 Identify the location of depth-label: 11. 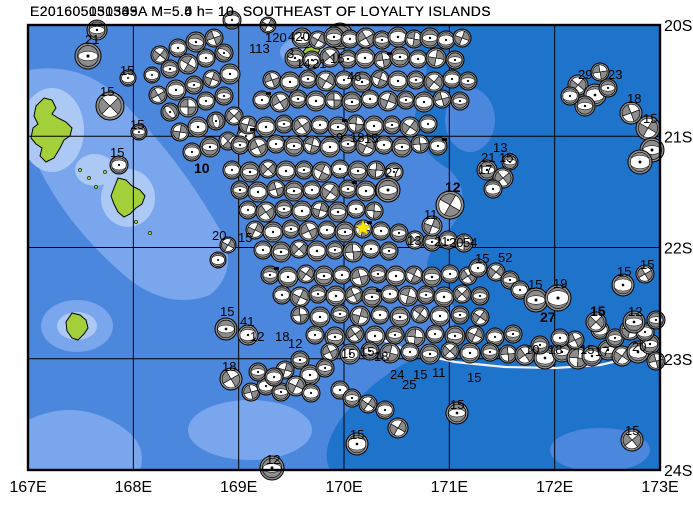
(439, 372).